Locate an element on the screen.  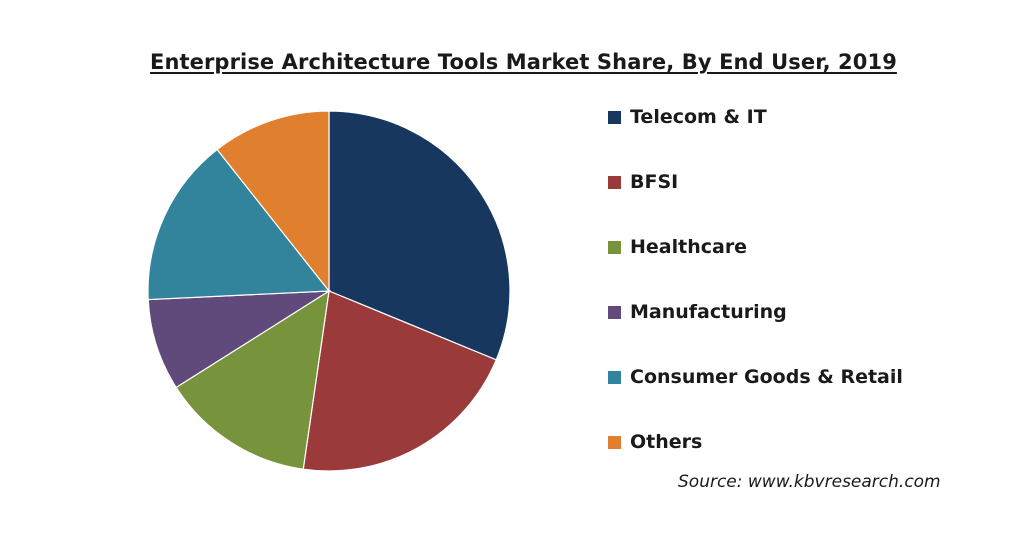
legend-item-manufacturing: Manufacturing is located at coordinates (697, 312).